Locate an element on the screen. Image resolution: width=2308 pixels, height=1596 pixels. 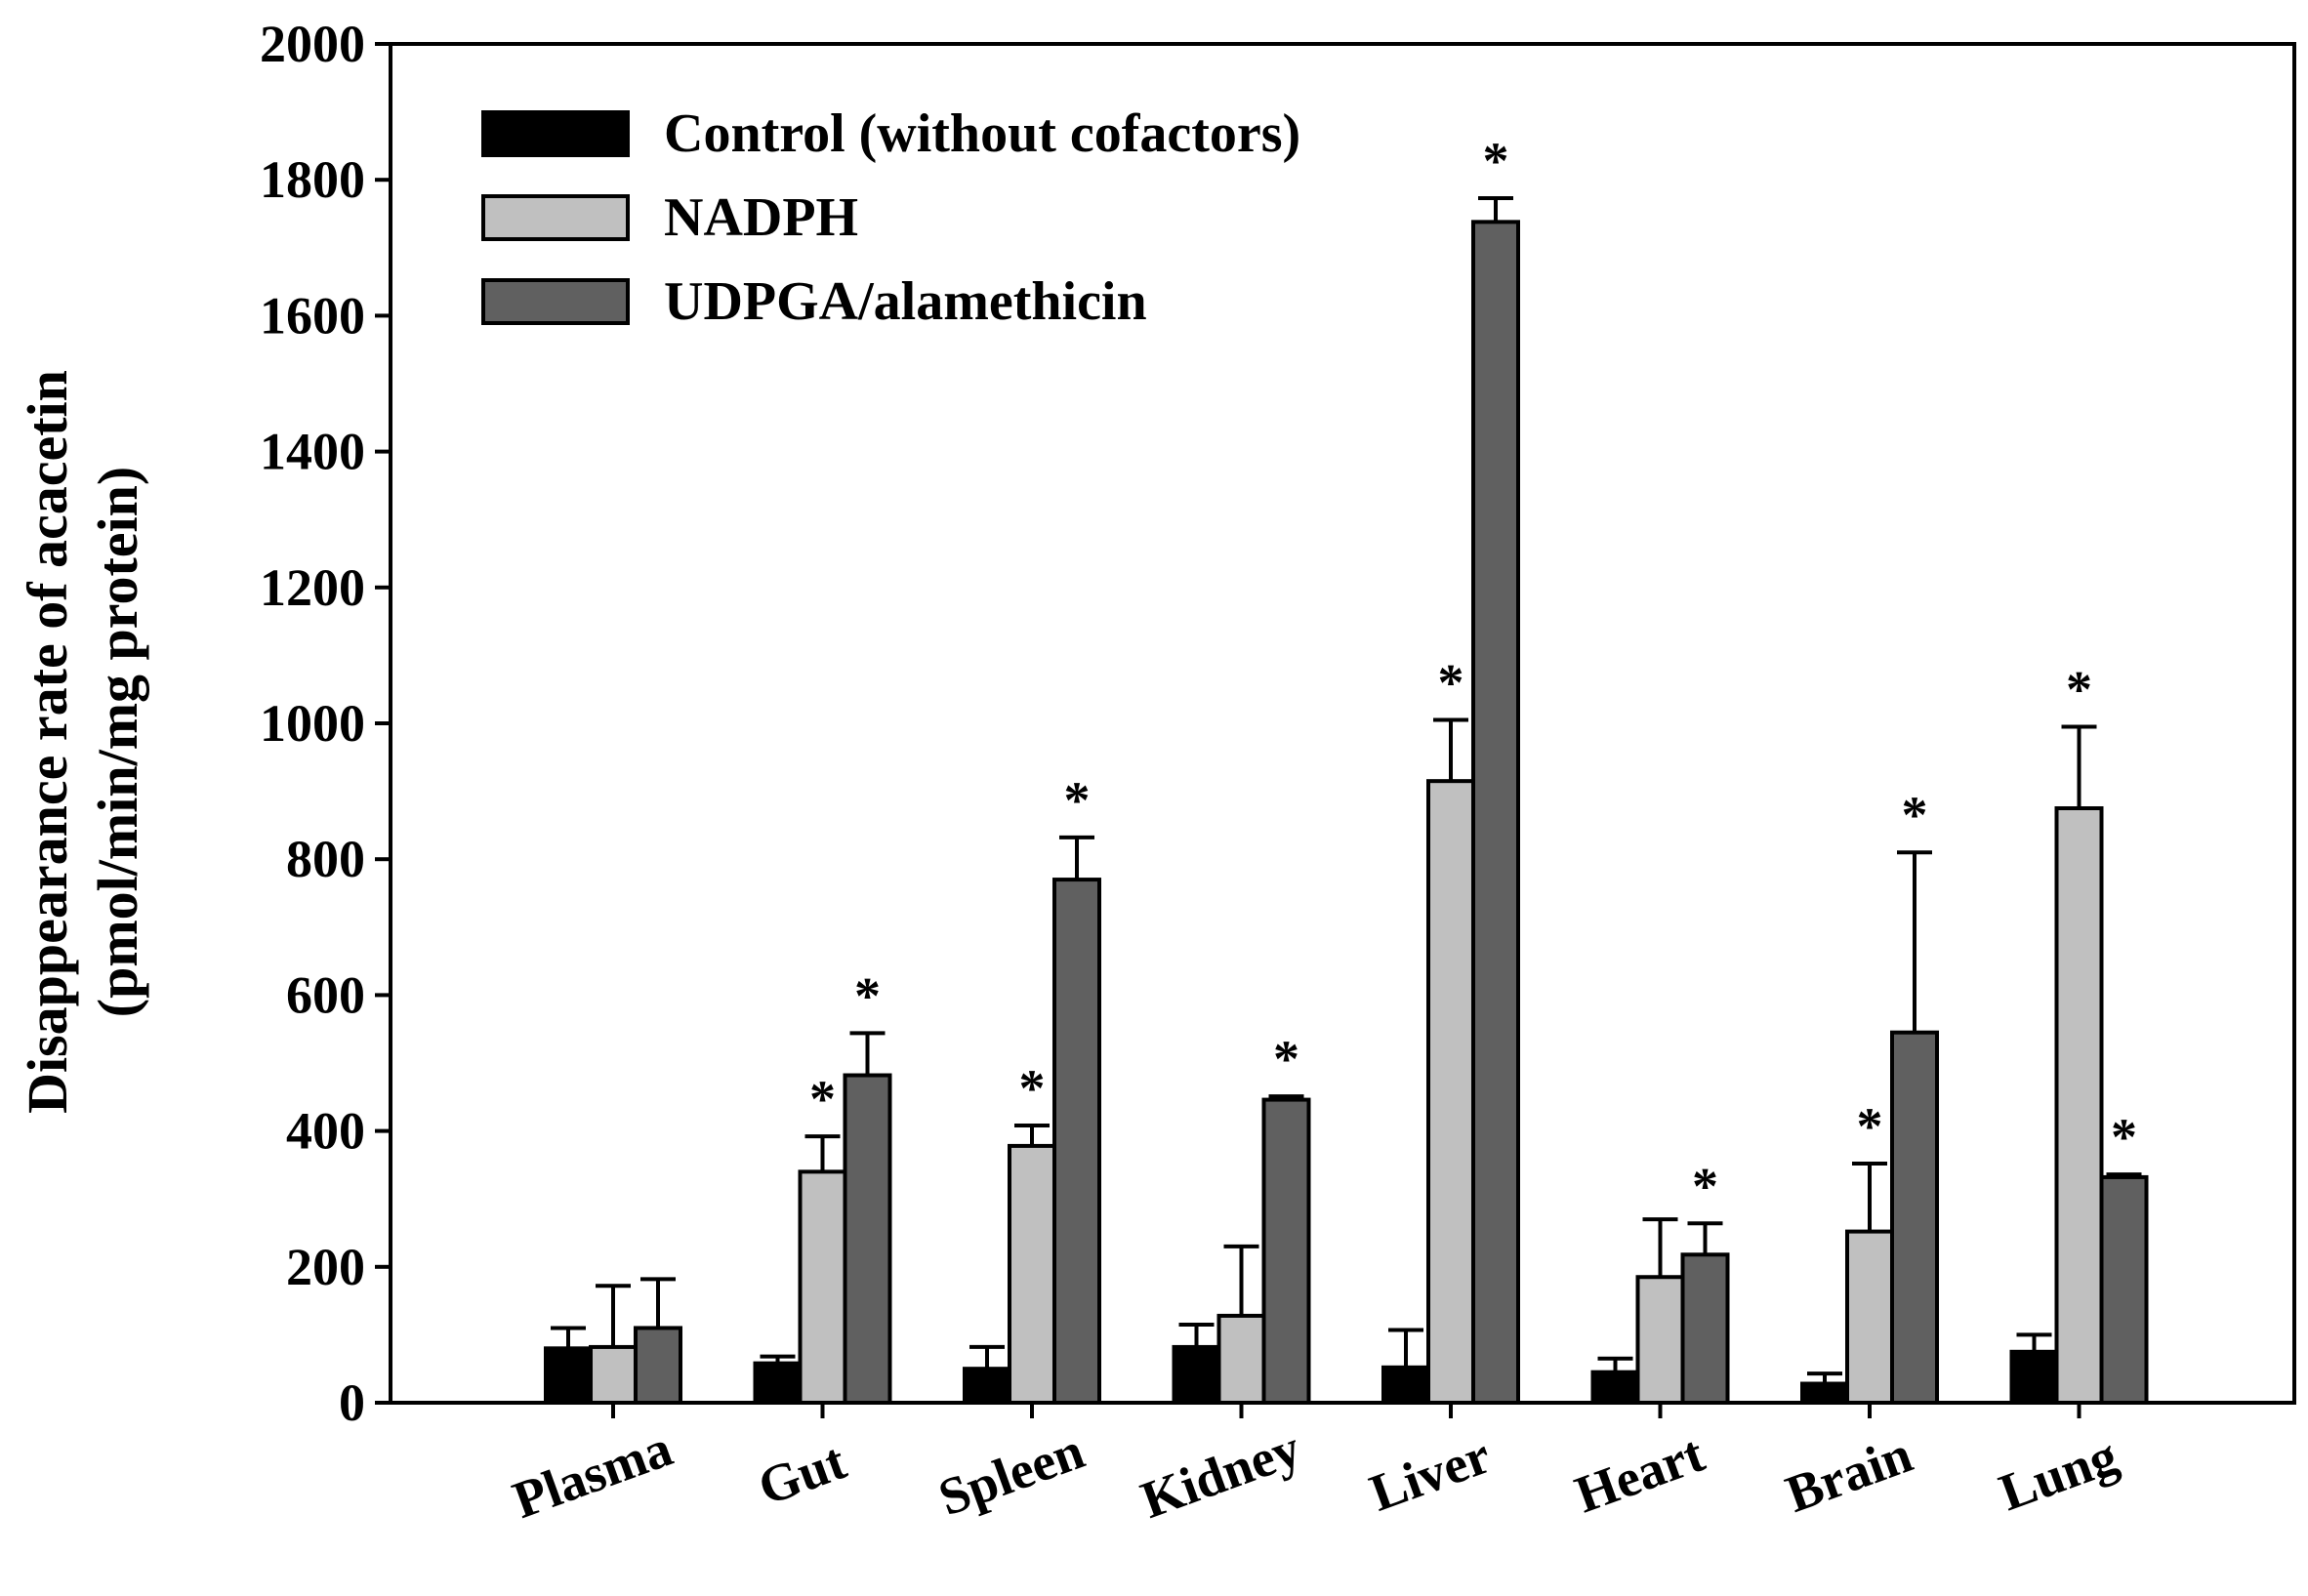
bar-group-spleen: ** is located at coordinates (1032, 1088).